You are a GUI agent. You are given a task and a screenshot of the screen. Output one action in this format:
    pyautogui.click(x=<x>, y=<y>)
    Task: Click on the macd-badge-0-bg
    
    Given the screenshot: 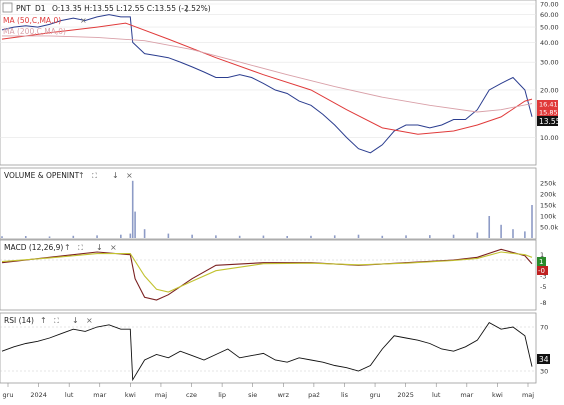 What is the action you would take?
    pyautogui.click(x=542, y=270)
    